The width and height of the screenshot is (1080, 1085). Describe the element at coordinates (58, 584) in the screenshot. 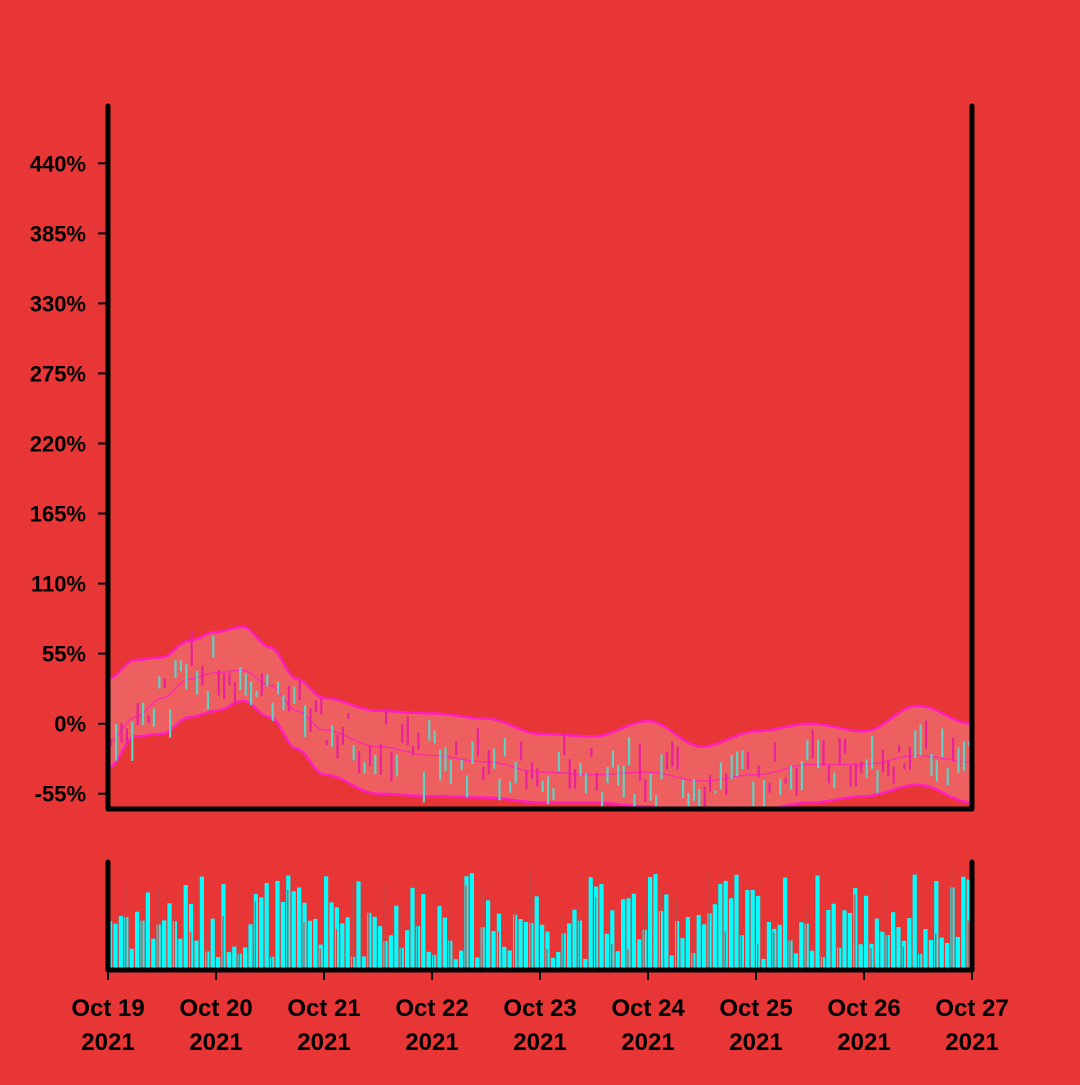

I see `y-tick-label-3: 110%` at that location.